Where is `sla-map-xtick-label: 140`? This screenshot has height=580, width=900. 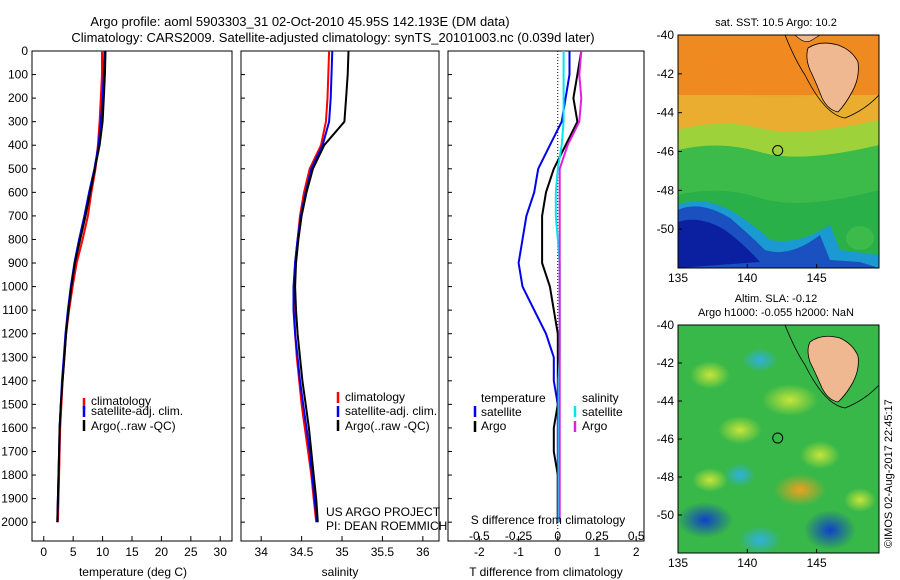 sla-map-xtick-label: 140 is located at coordinates (747, 563).